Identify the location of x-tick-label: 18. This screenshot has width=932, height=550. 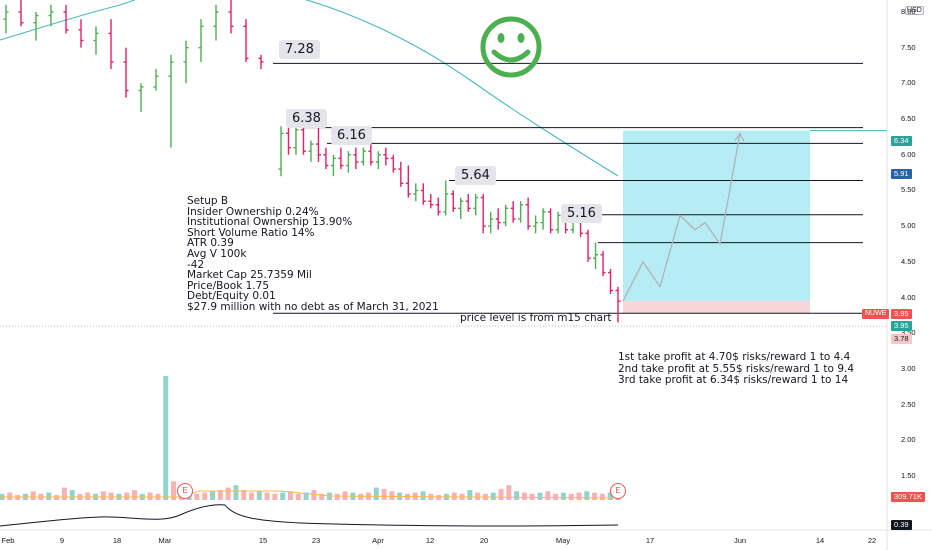
(117, 540).